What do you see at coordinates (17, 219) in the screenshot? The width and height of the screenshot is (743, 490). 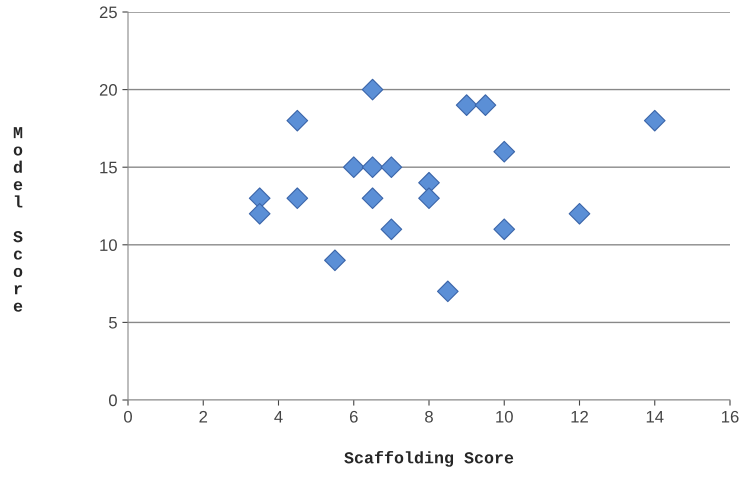 I see `text: Model Score` at bounding box center [17, 219].